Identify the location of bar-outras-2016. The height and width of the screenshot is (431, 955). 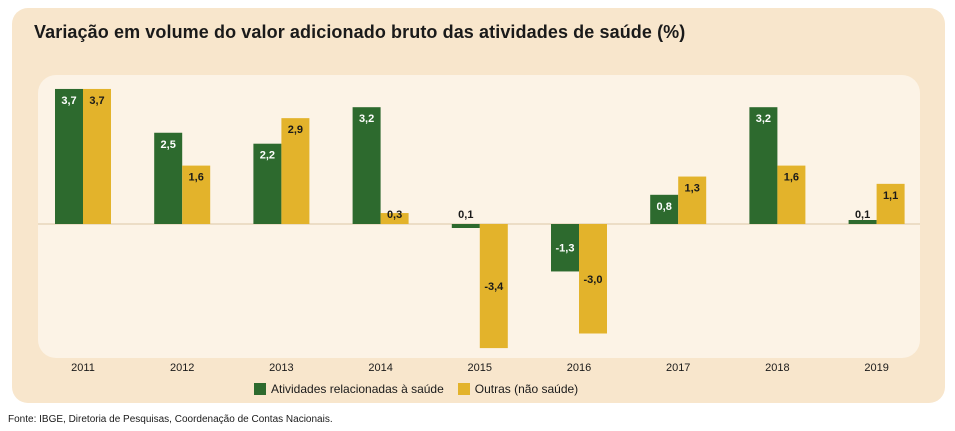
(593, 279).